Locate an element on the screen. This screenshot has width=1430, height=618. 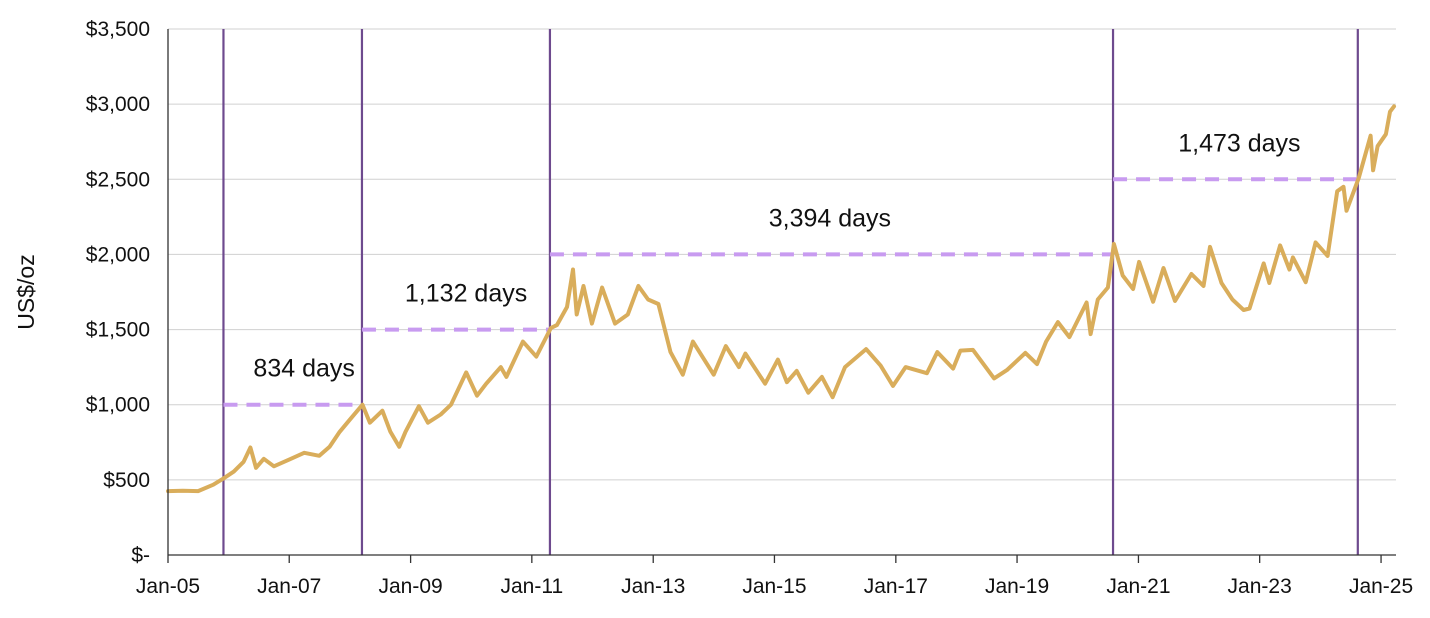
duration-label: 1,132 days is located at coordinates (466, 294).